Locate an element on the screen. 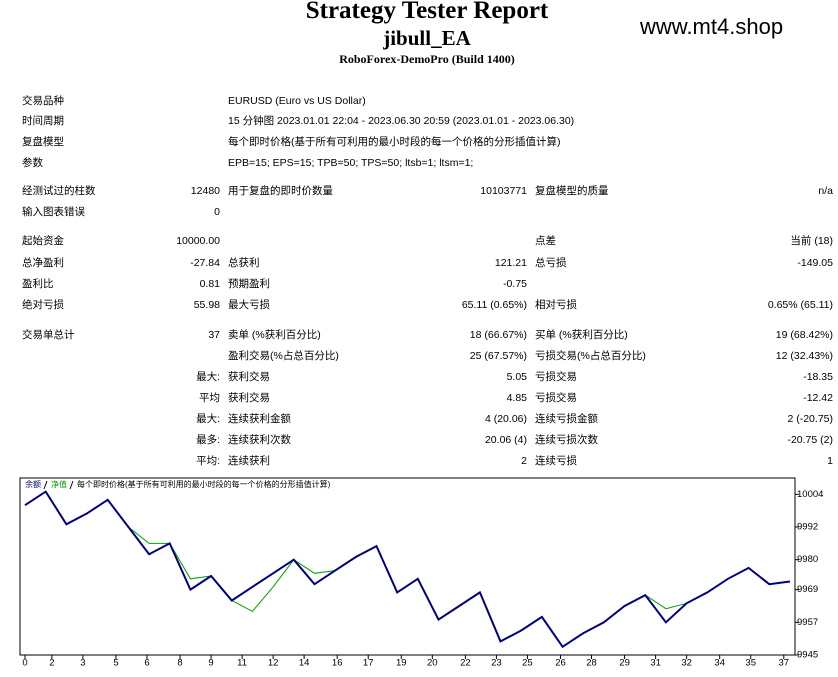 The width and height of the screenshot is (838, 677). label-cell: 点差 is located at coordinates (545, 241).